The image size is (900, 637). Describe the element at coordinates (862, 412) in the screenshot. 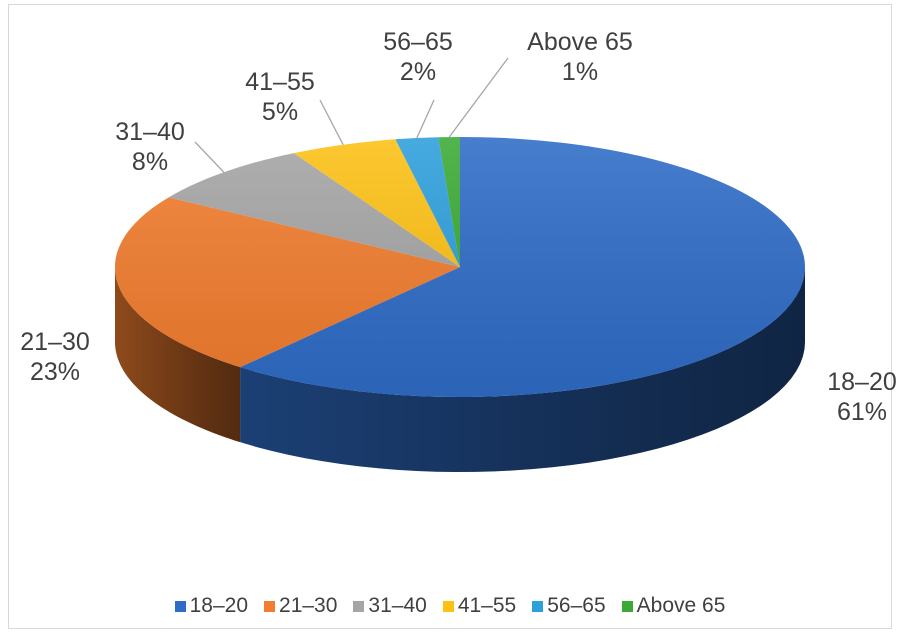

I see `data-label-percent-0: 61%` at that location.